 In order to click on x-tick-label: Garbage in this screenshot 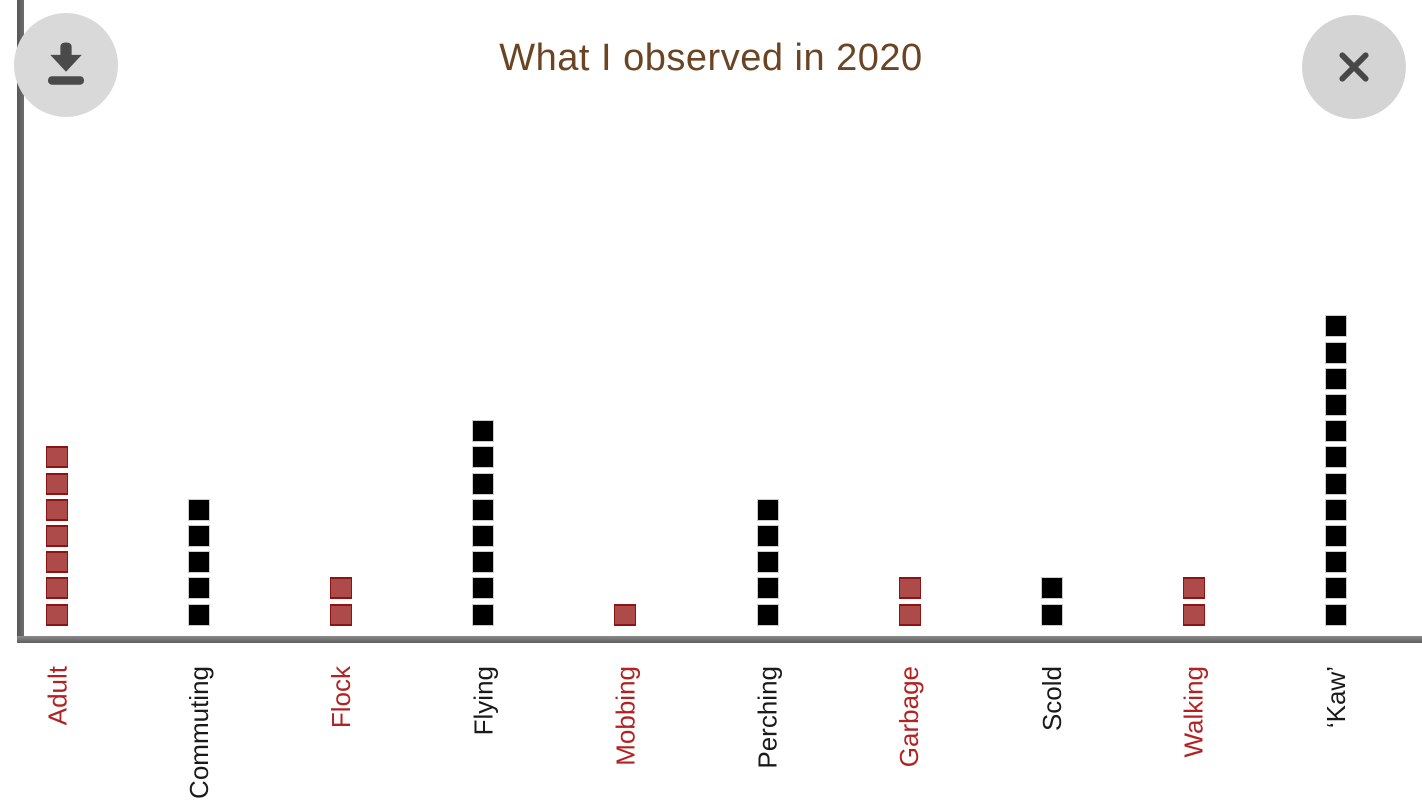, I will do `click(909, 717)`.